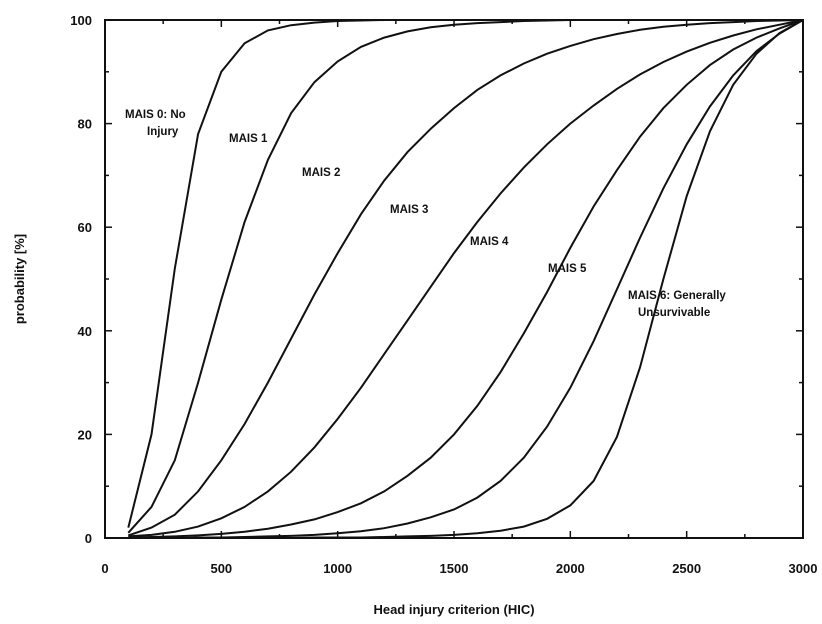  What do you see at coordinates (85, 331) in the screenshot?
I see `y-tick-label: 40` at bounding box center [85, 331].